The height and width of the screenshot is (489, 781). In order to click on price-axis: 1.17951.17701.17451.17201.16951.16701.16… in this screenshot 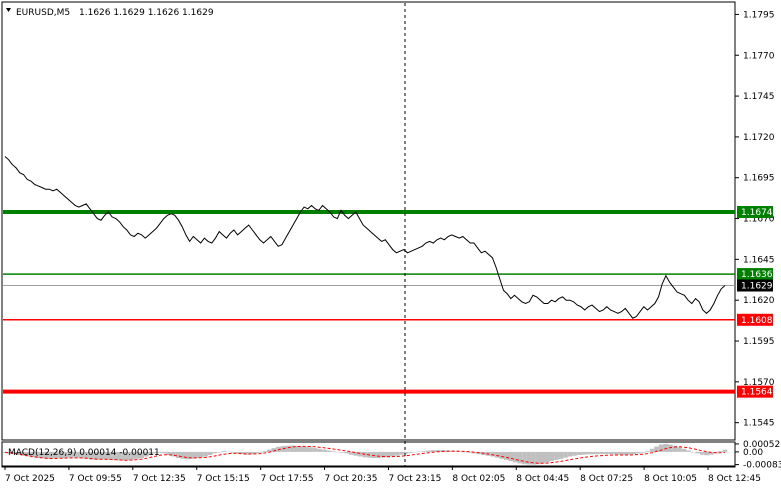, I will do `click(755, 219)`.